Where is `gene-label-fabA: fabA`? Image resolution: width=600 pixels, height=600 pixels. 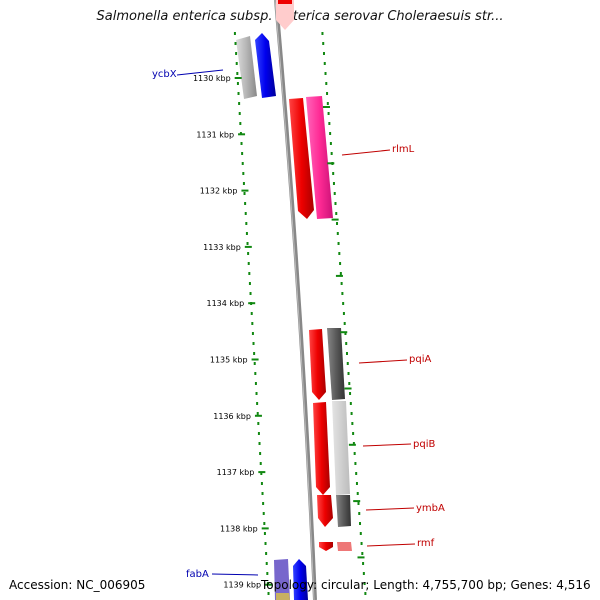
gene-label-fabA: fabA is located at coordinates (197, 574).